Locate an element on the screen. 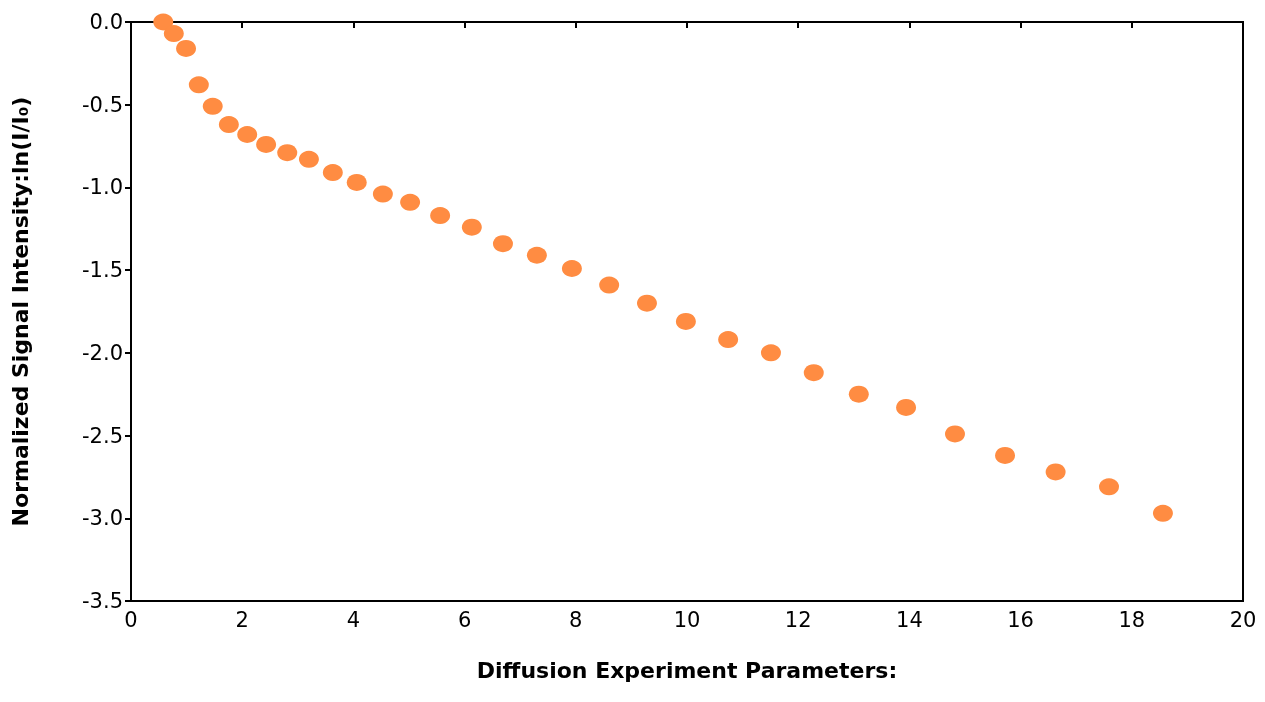 The width and height of the screenshot is (1265, 702). y-tick-label: -2.5 is located at coordinates (102, 435).